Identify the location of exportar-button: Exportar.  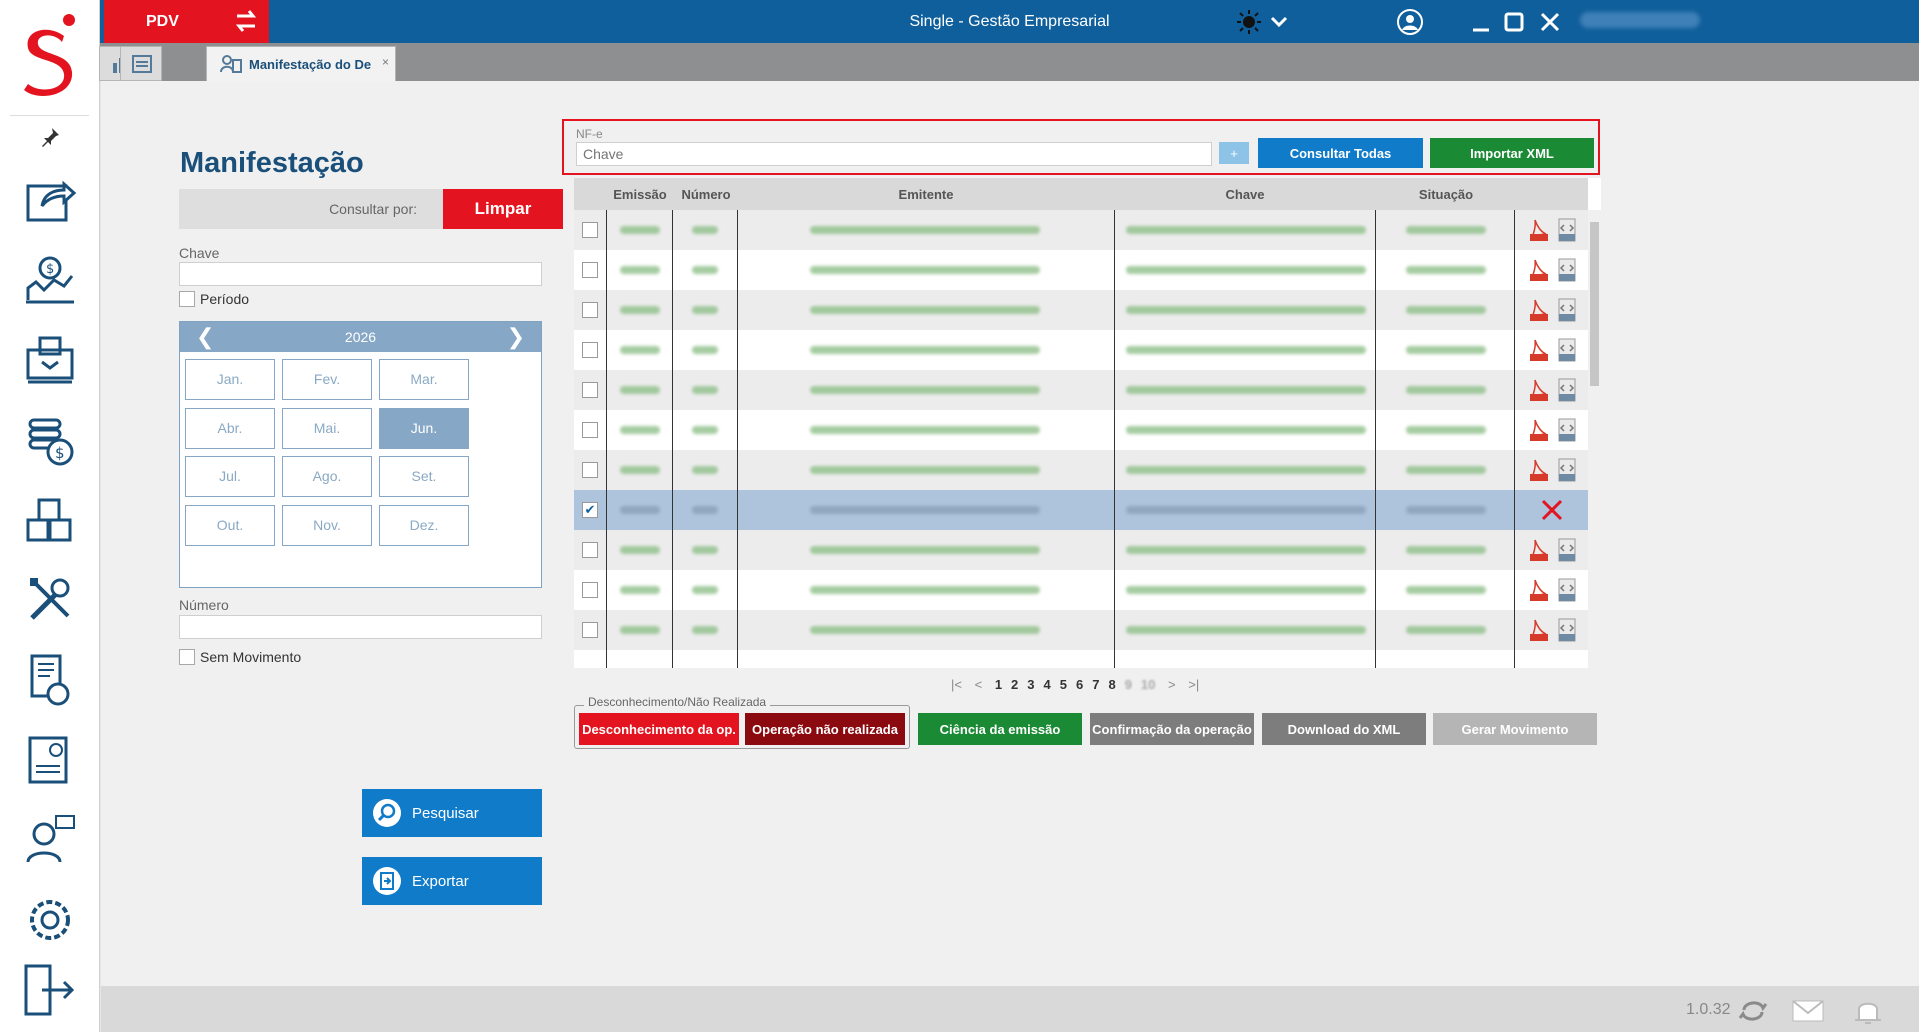
(452, 881).